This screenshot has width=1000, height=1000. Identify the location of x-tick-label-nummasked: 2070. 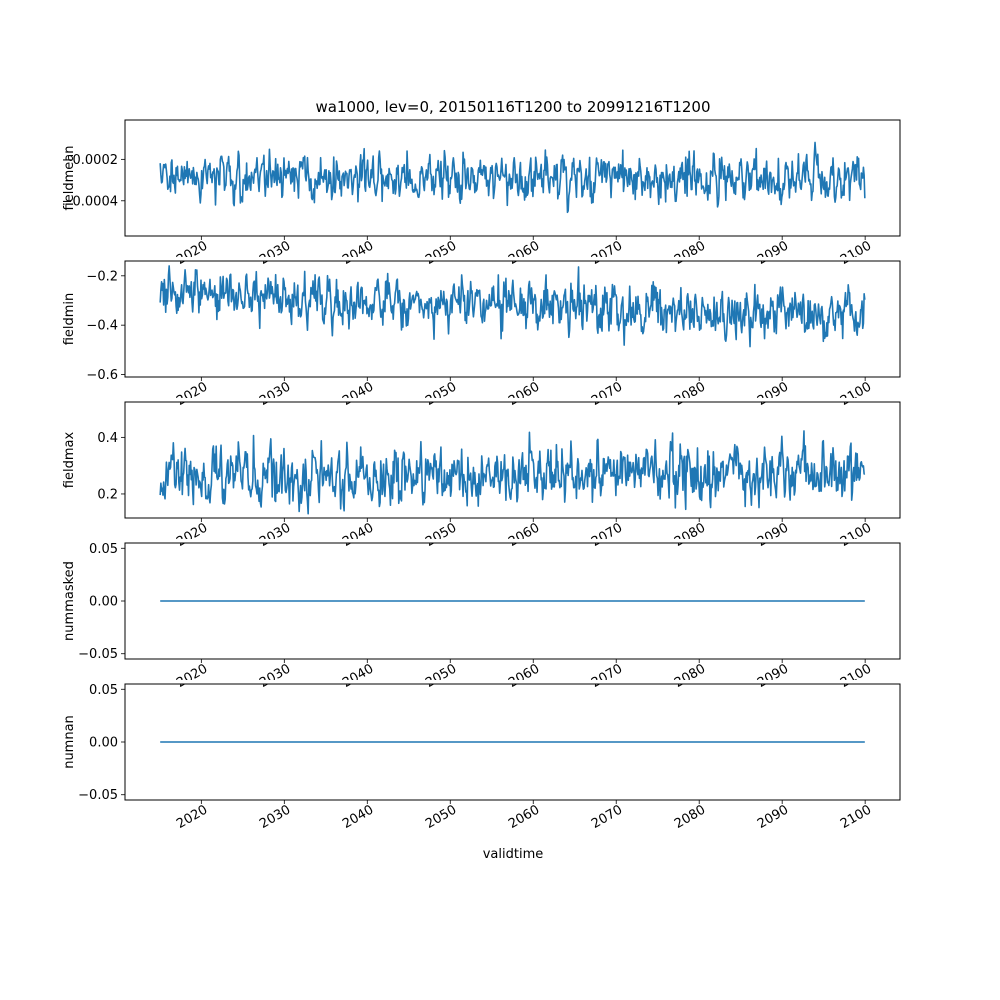
(607, 676).